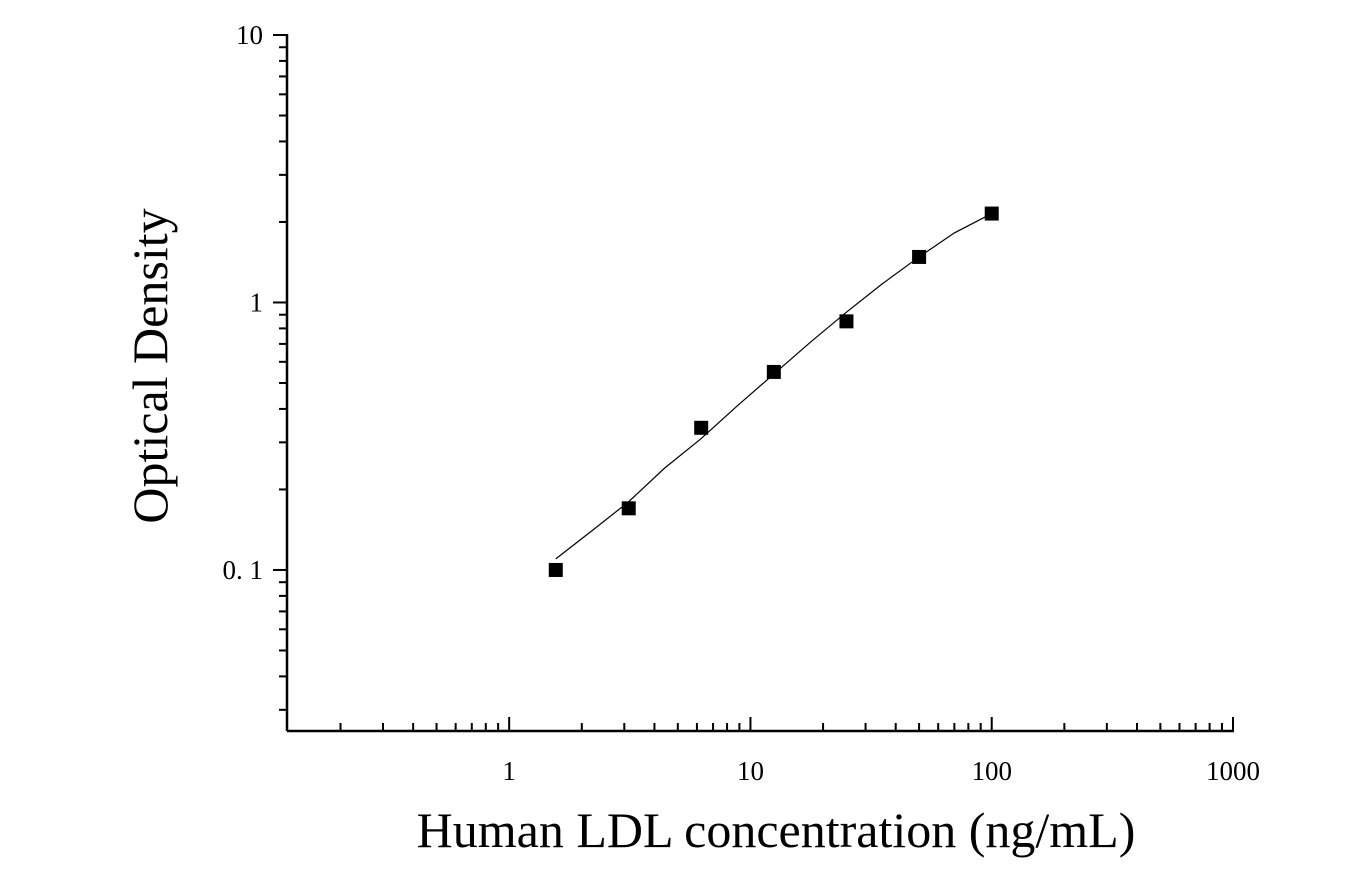 This screenshot has width=1351, height=876. What do you see at coordinates (257, 302) in the screenshot?
I see `y-tick-label: 1` at bounding box center [257, 302].